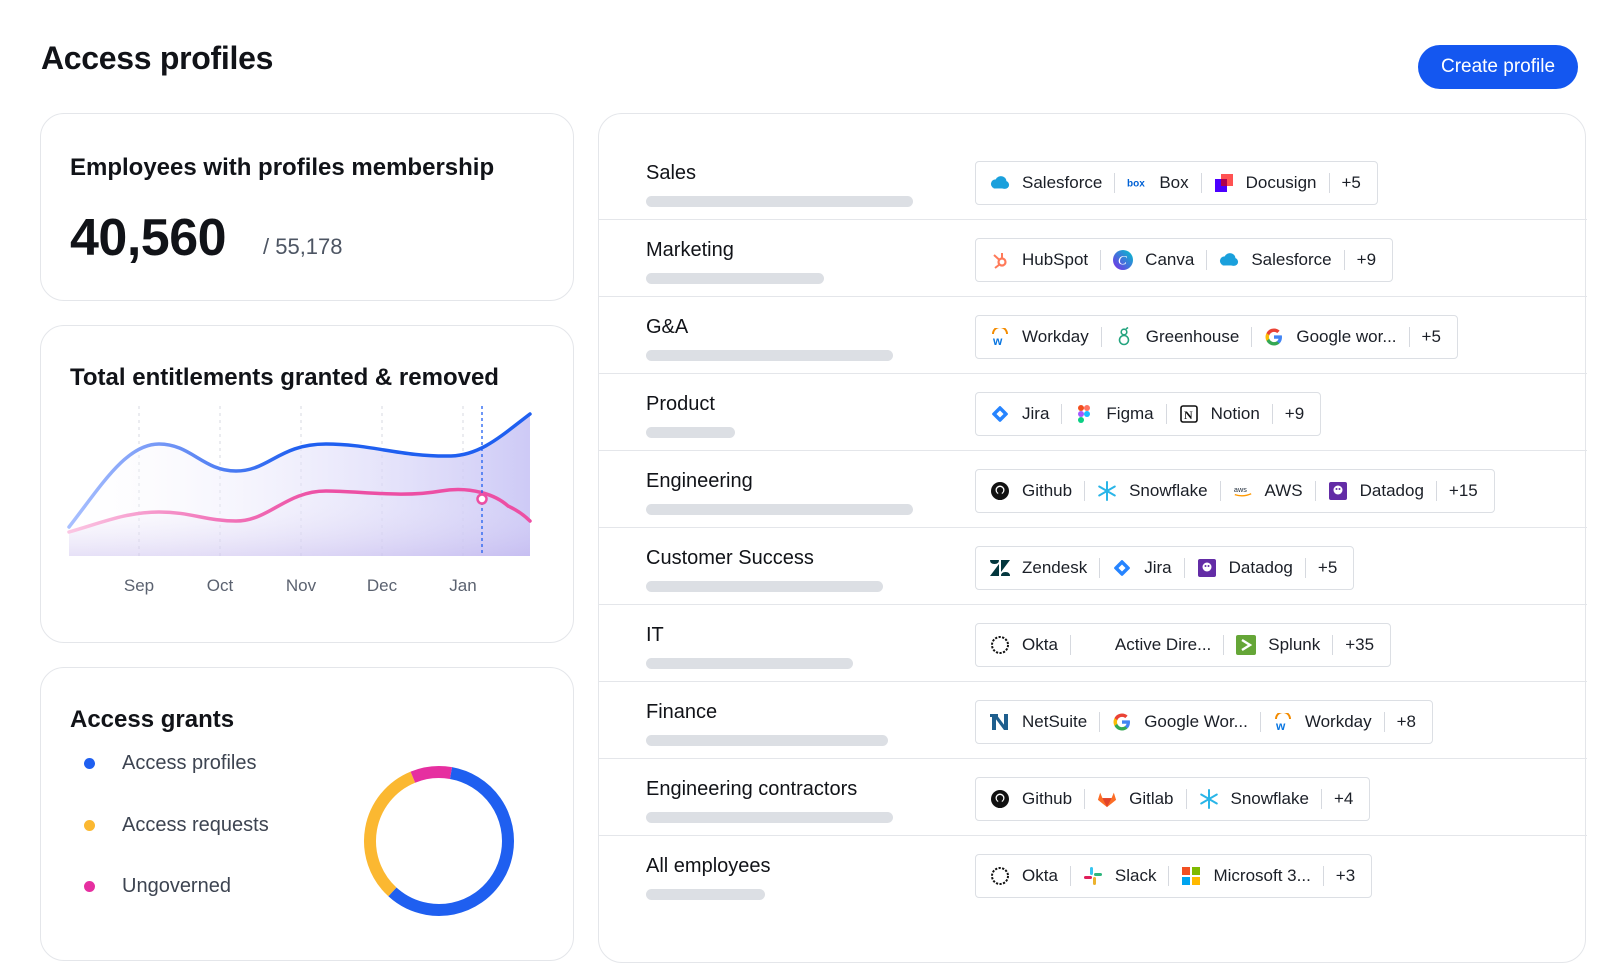 This screenshot has width=1600, height=969. I want to click on app-chip: Github, so click(1031, 799).